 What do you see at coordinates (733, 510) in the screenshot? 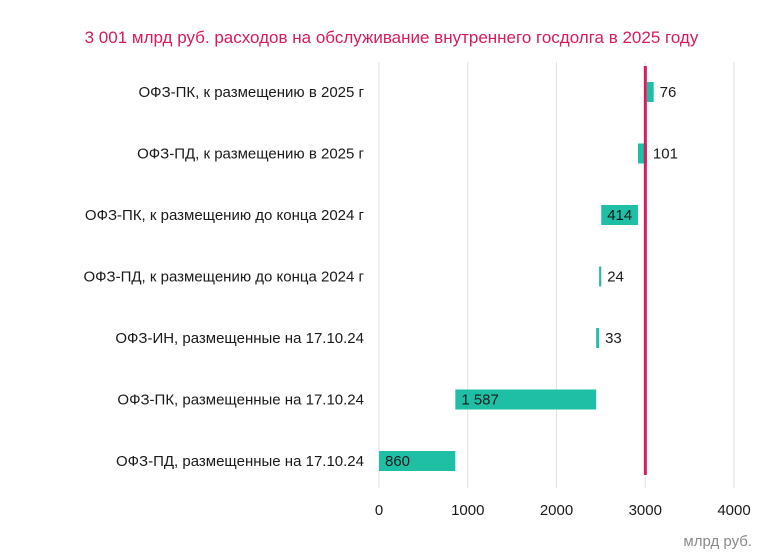
I see `x-tick-label: 4000` at bounding box center [733, 510].